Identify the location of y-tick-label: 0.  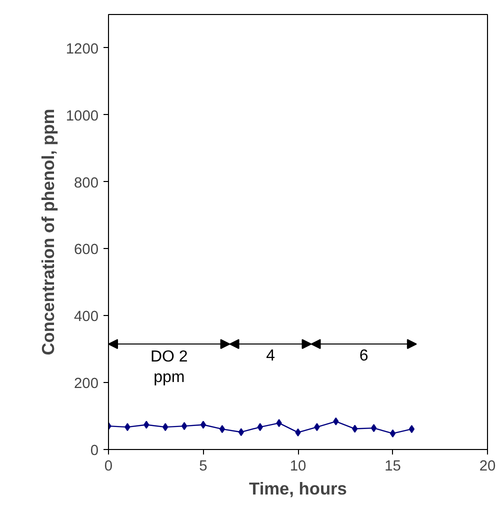
(94, 451).